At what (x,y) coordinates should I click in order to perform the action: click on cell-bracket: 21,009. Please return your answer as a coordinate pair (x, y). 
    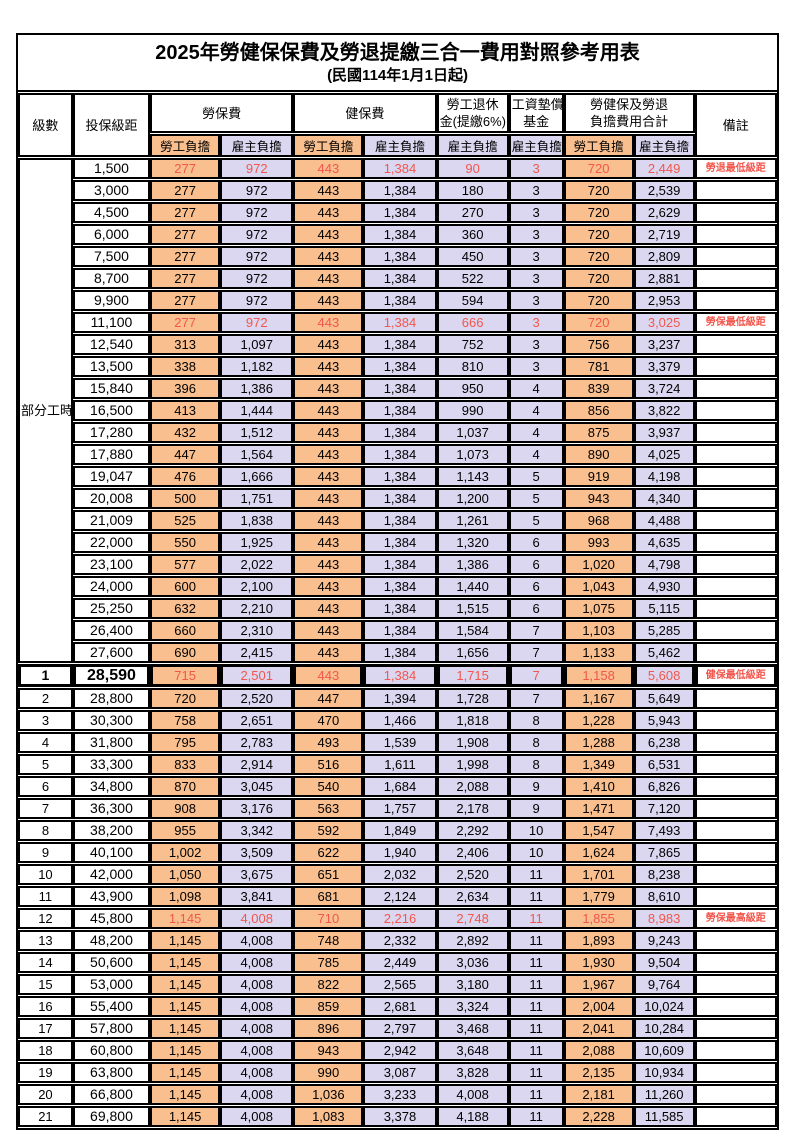
    Looking at the image, I should click on (111, 520).